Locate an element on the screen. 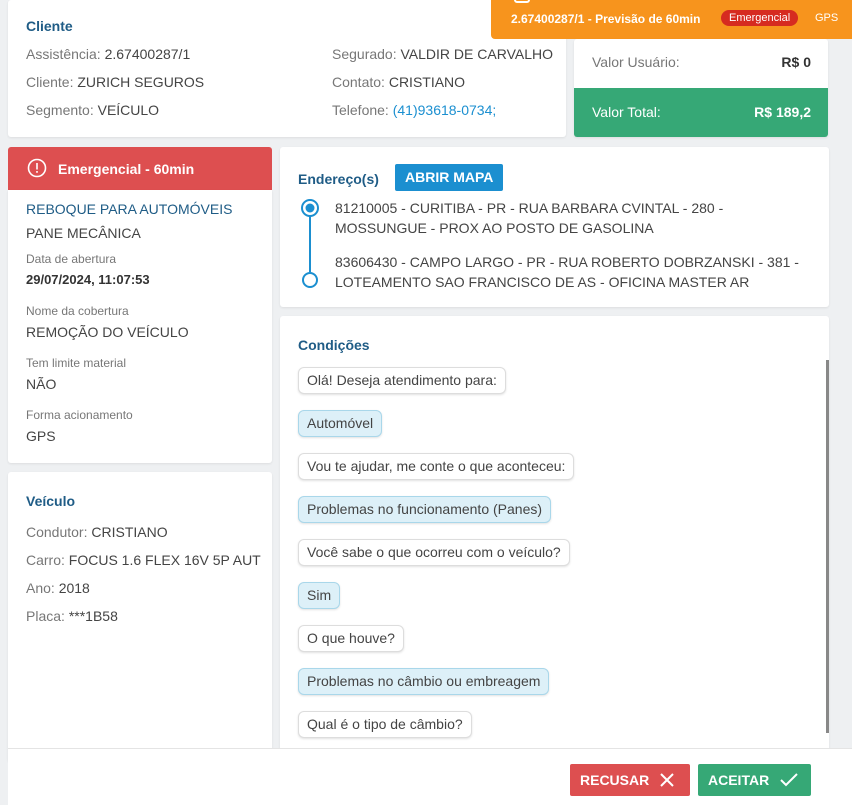 The width and height of the screenshot is (852, 805). field-row: Contato: CRISTIANO is located at coordinates (398, 82).